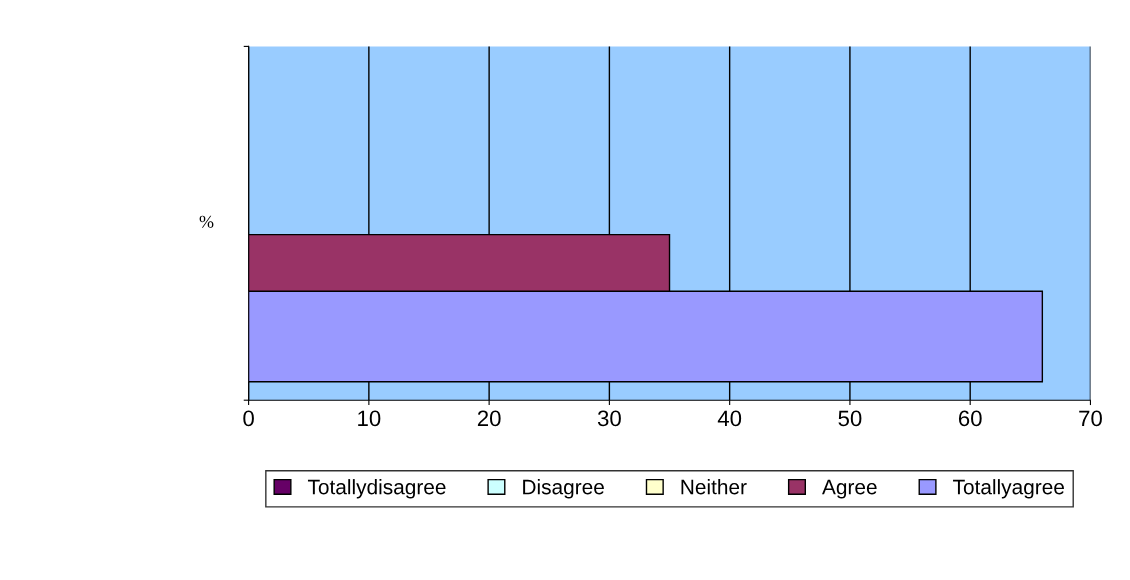  What do you see at coordinates (849, 489) in the screenshot?
I see `legend-label: Agree` at bounding box center [849, 489].